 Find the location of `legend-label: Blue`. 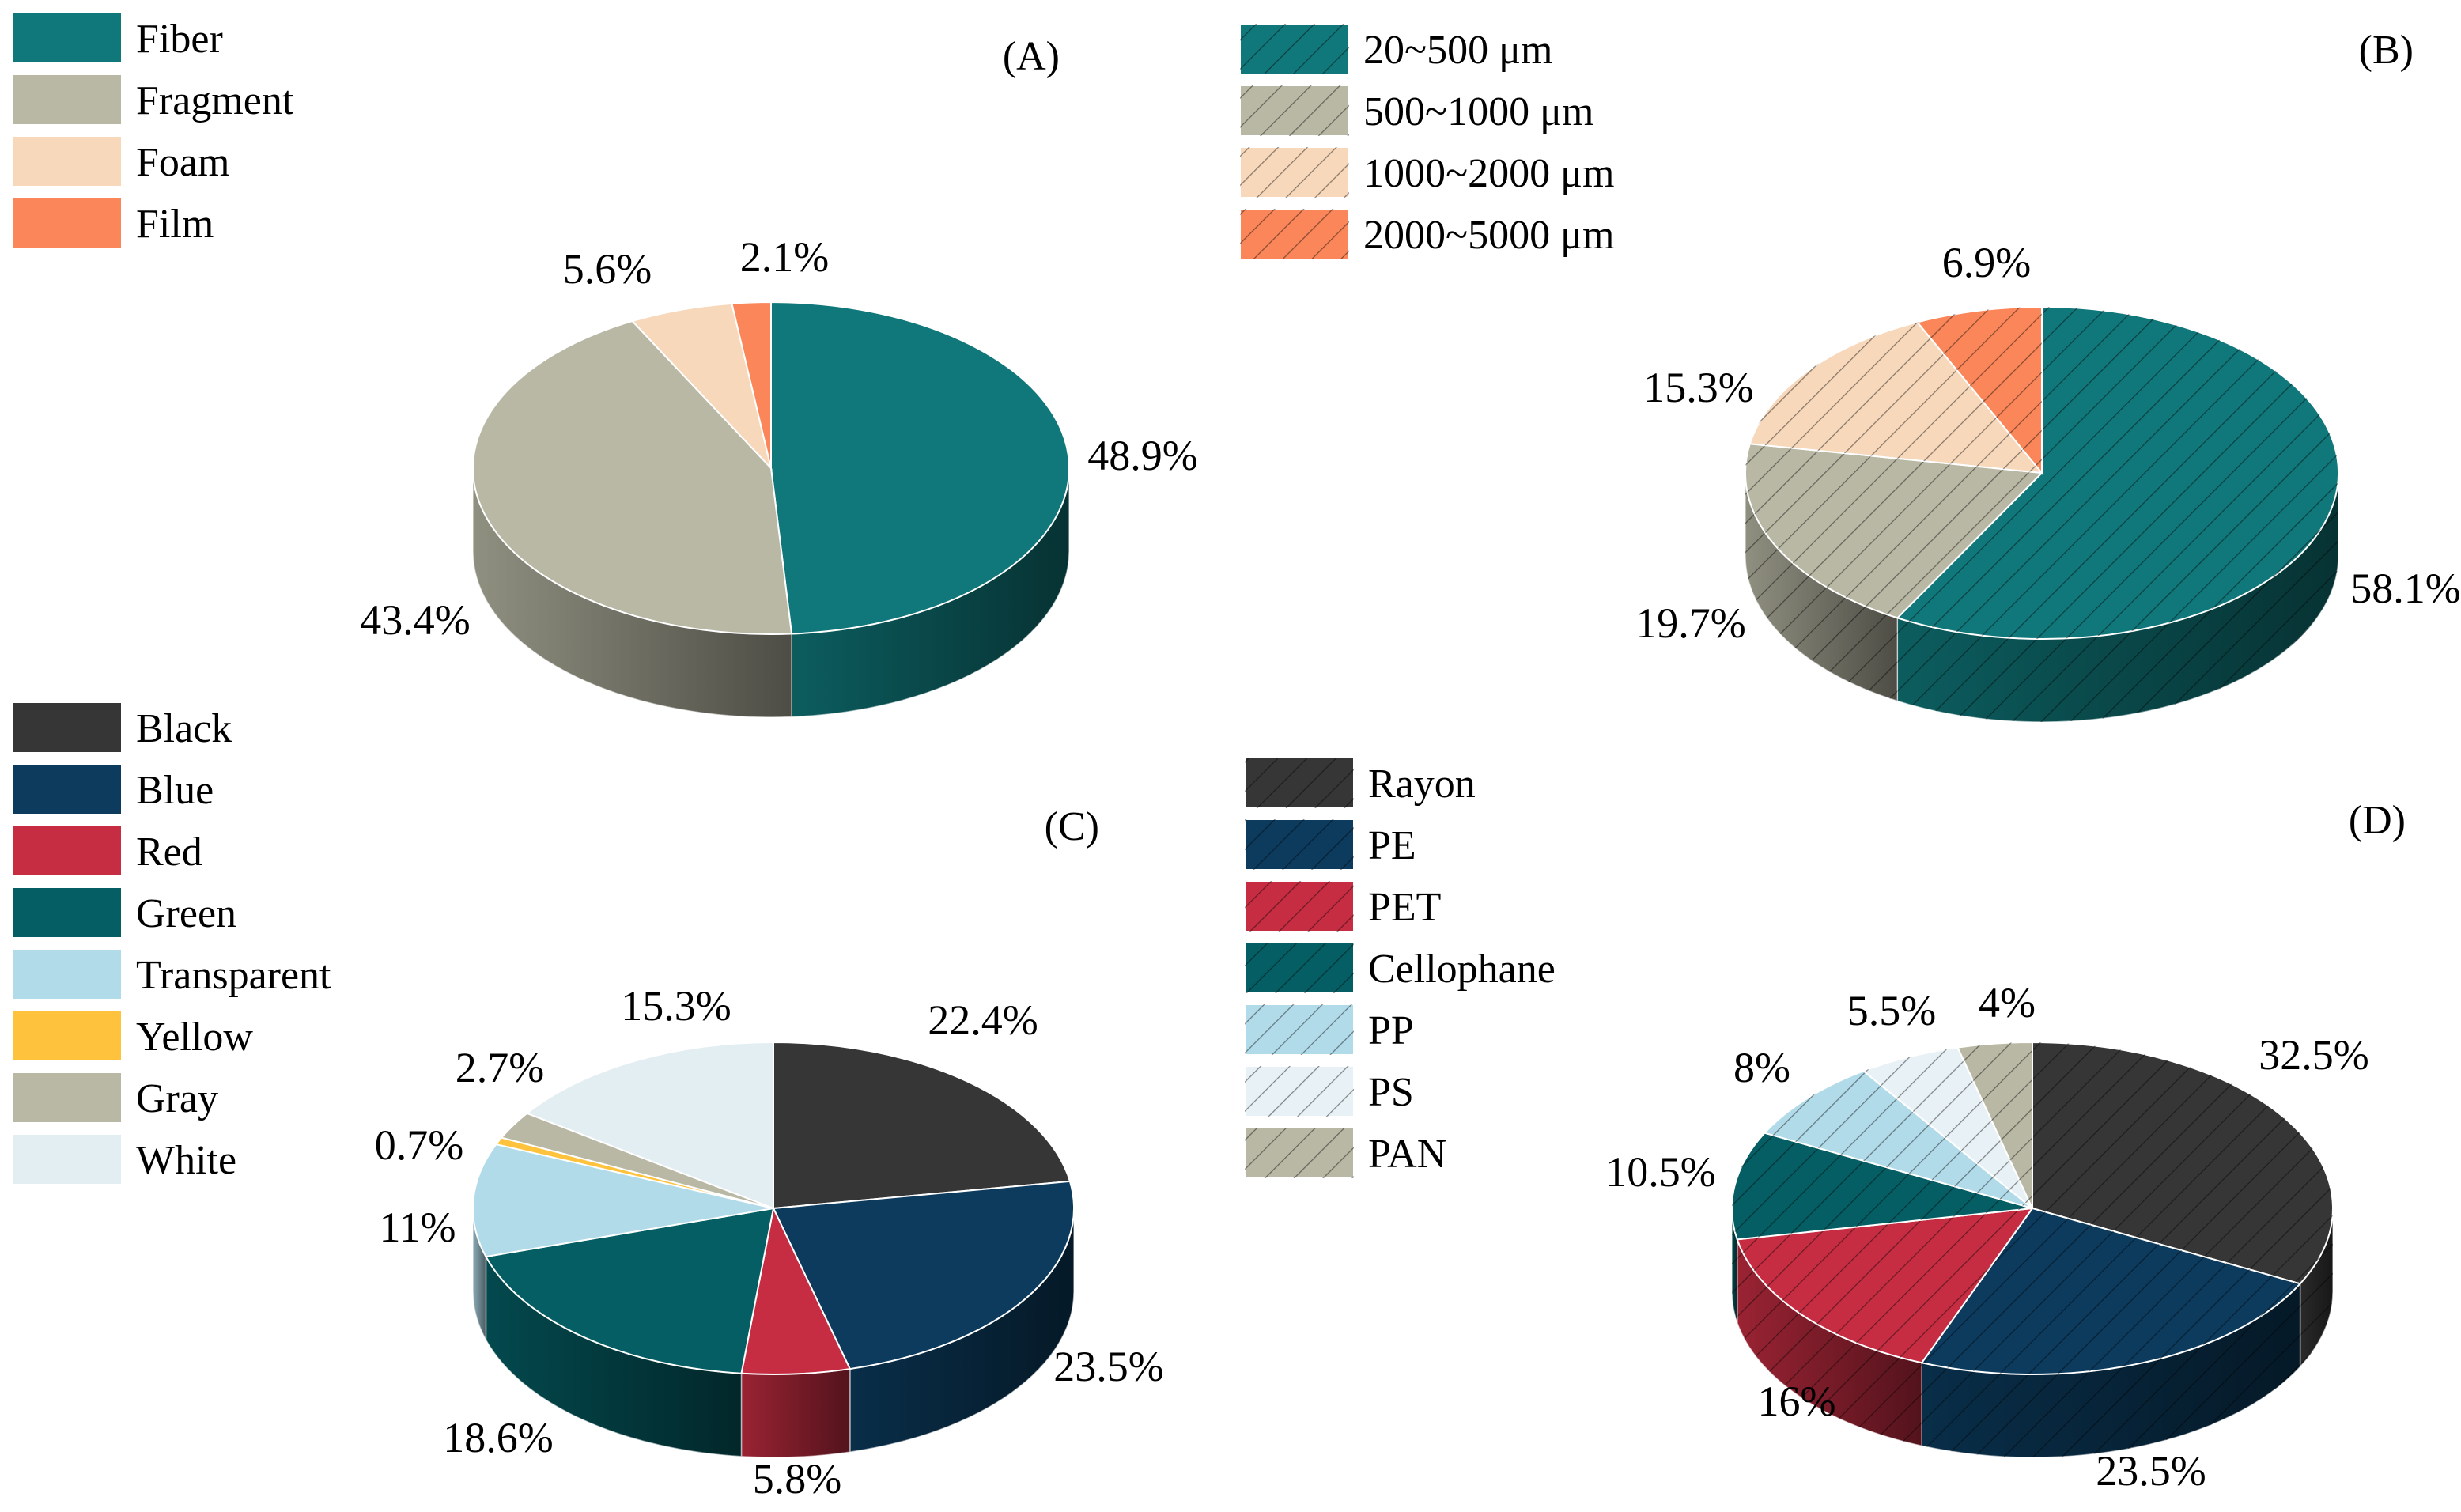

legend-label: Blue is located at coordinates (175, 791).